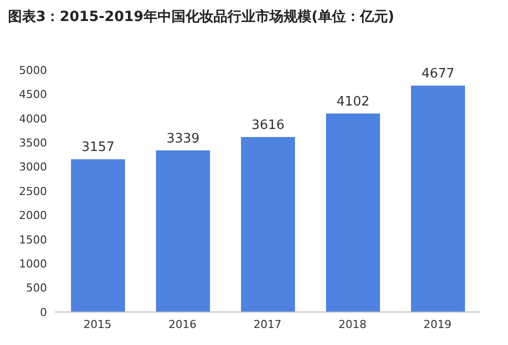 Image resolution: width=508 pixels, height=345 pixels. What do you see at coordinates (353, 102) in the screenshot?
I see `data-label: 4102` at bounding box center [353, 102].